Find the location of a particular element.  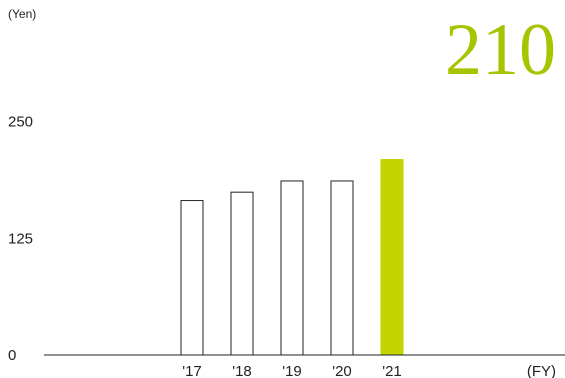

x-tick-label: '20 is located at coordinates (342, 370).